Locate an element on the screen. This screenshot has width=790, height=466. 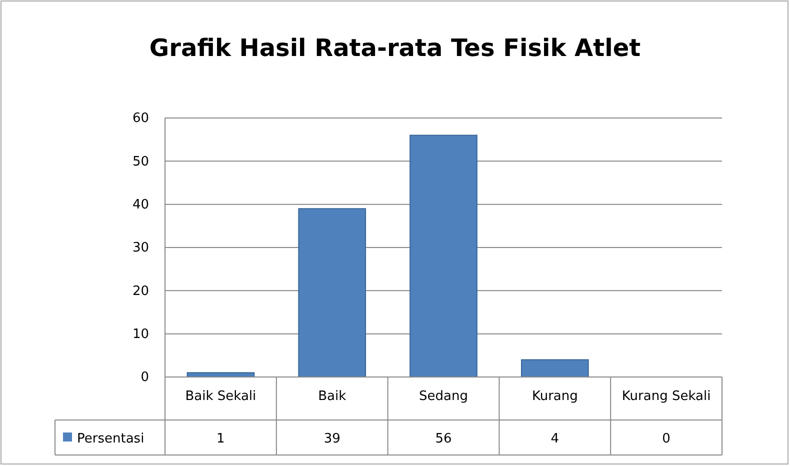
y-tick-label: 0 is located at coordinates (144, 378).